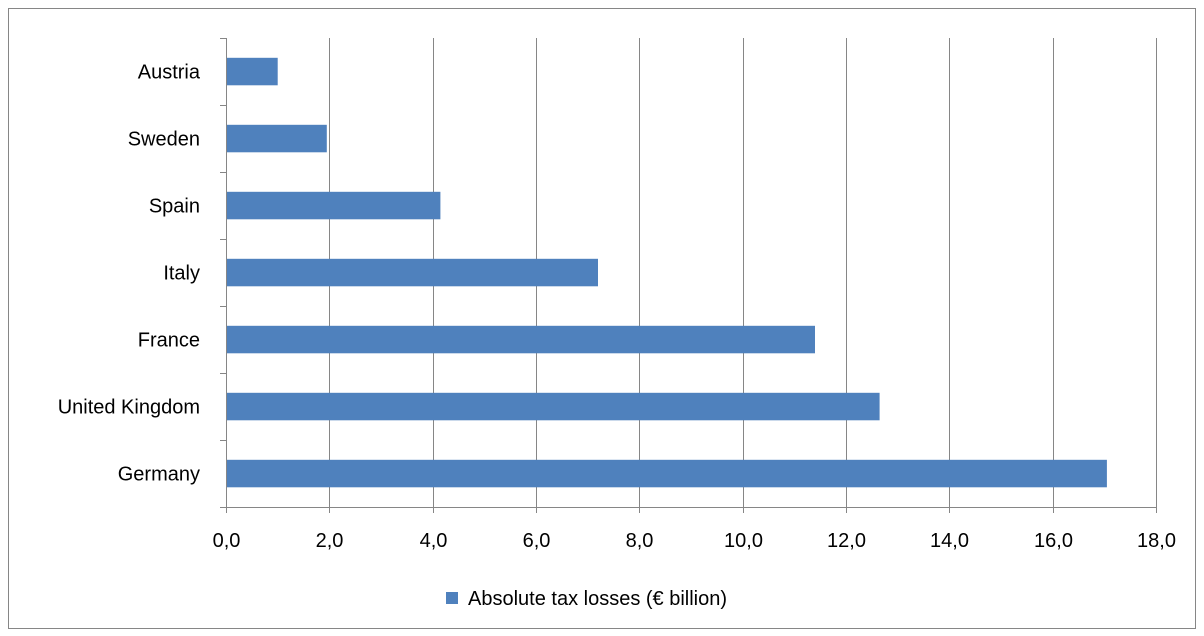 This screenshot has height=636, width=1204. What do you see at coordinates (330, 541) in the screenshot?
I see `x-tick-label: 2,0` at bounding box center [330, 541].